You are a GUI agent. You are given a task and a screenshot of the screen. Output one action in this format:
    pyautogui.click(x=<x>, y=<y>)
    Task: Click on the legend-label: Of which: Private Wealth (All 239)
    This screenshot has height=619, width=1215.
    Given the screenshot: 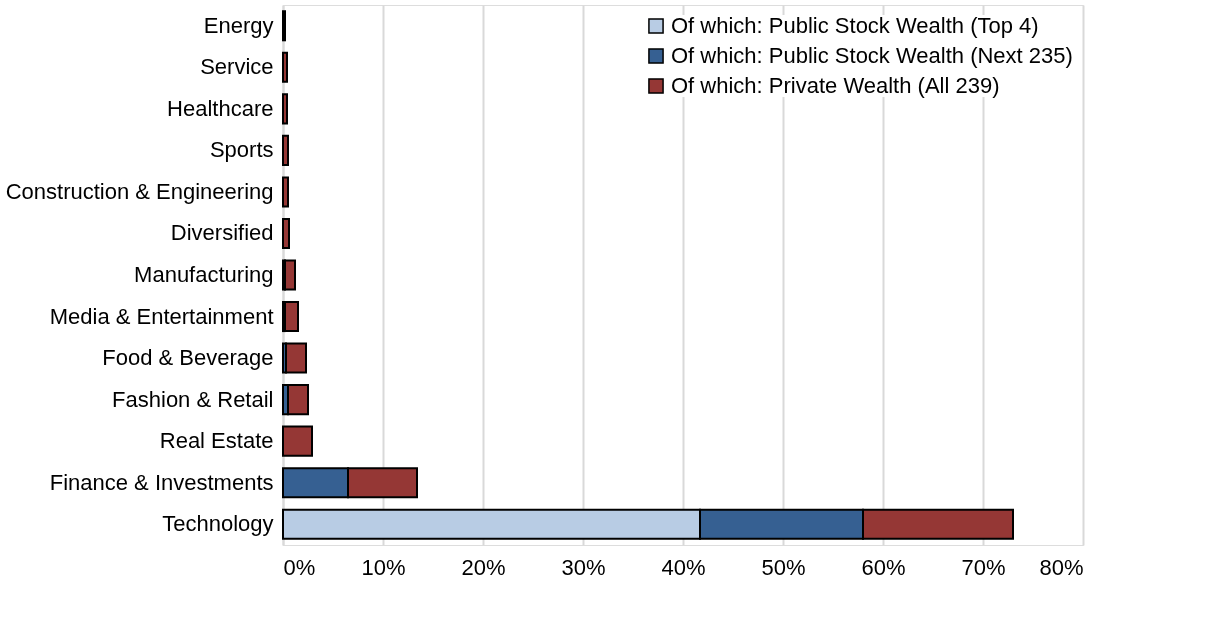 What is the action you would take?
    pyautogui.click(x=835, y=85)
    